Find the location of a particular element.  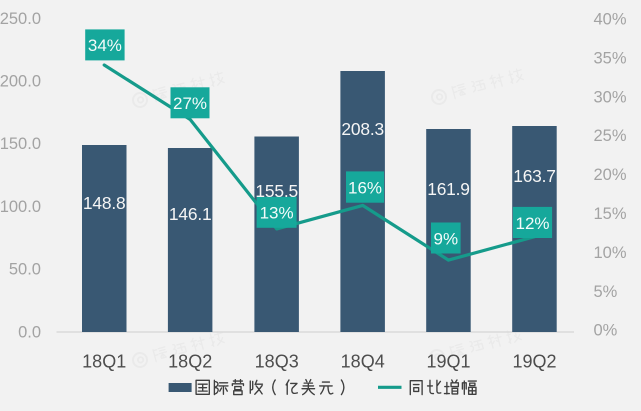

svg-text: 18Q4 is located at coordinates (363, 362).